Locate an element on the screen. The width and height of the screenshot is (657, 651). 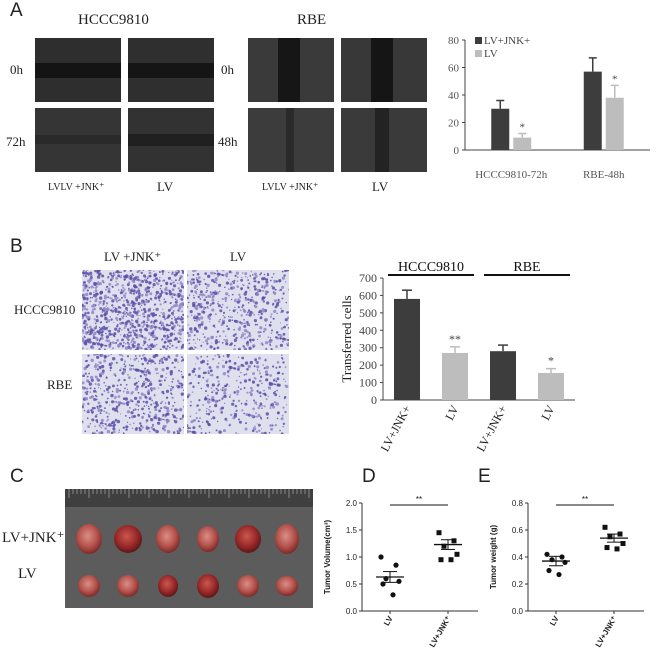
wound-photo-hccc-lvjnk-72h is located at coordinates (78, 140).